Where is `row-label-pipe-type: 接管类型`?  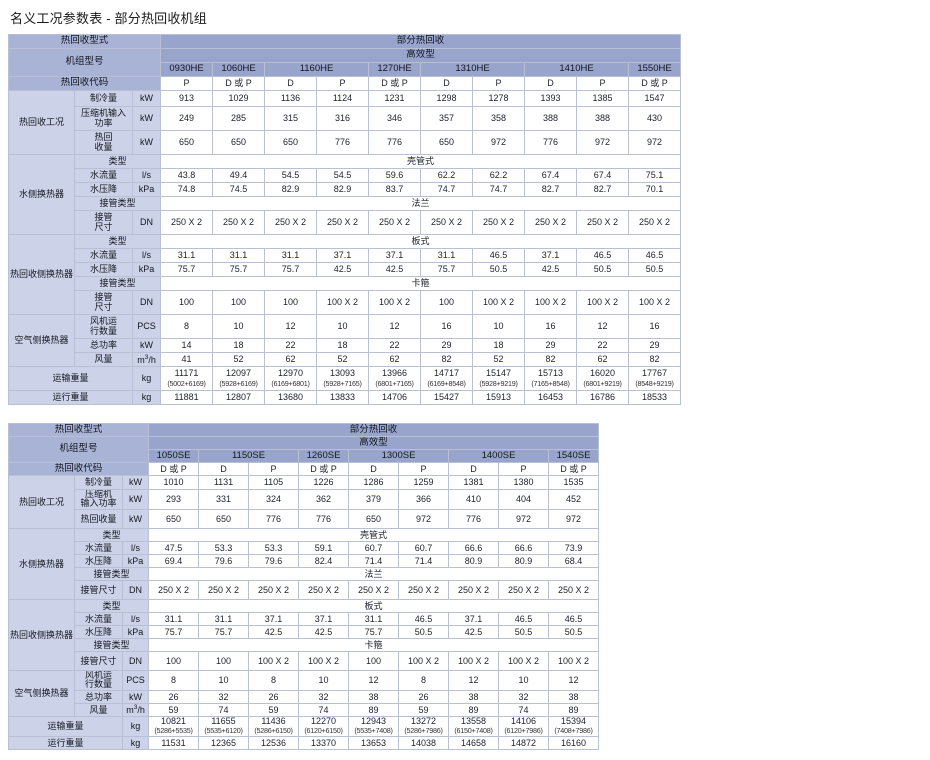
row-label-pipe-type: 接管类型 is located at coordinates (118, 203).